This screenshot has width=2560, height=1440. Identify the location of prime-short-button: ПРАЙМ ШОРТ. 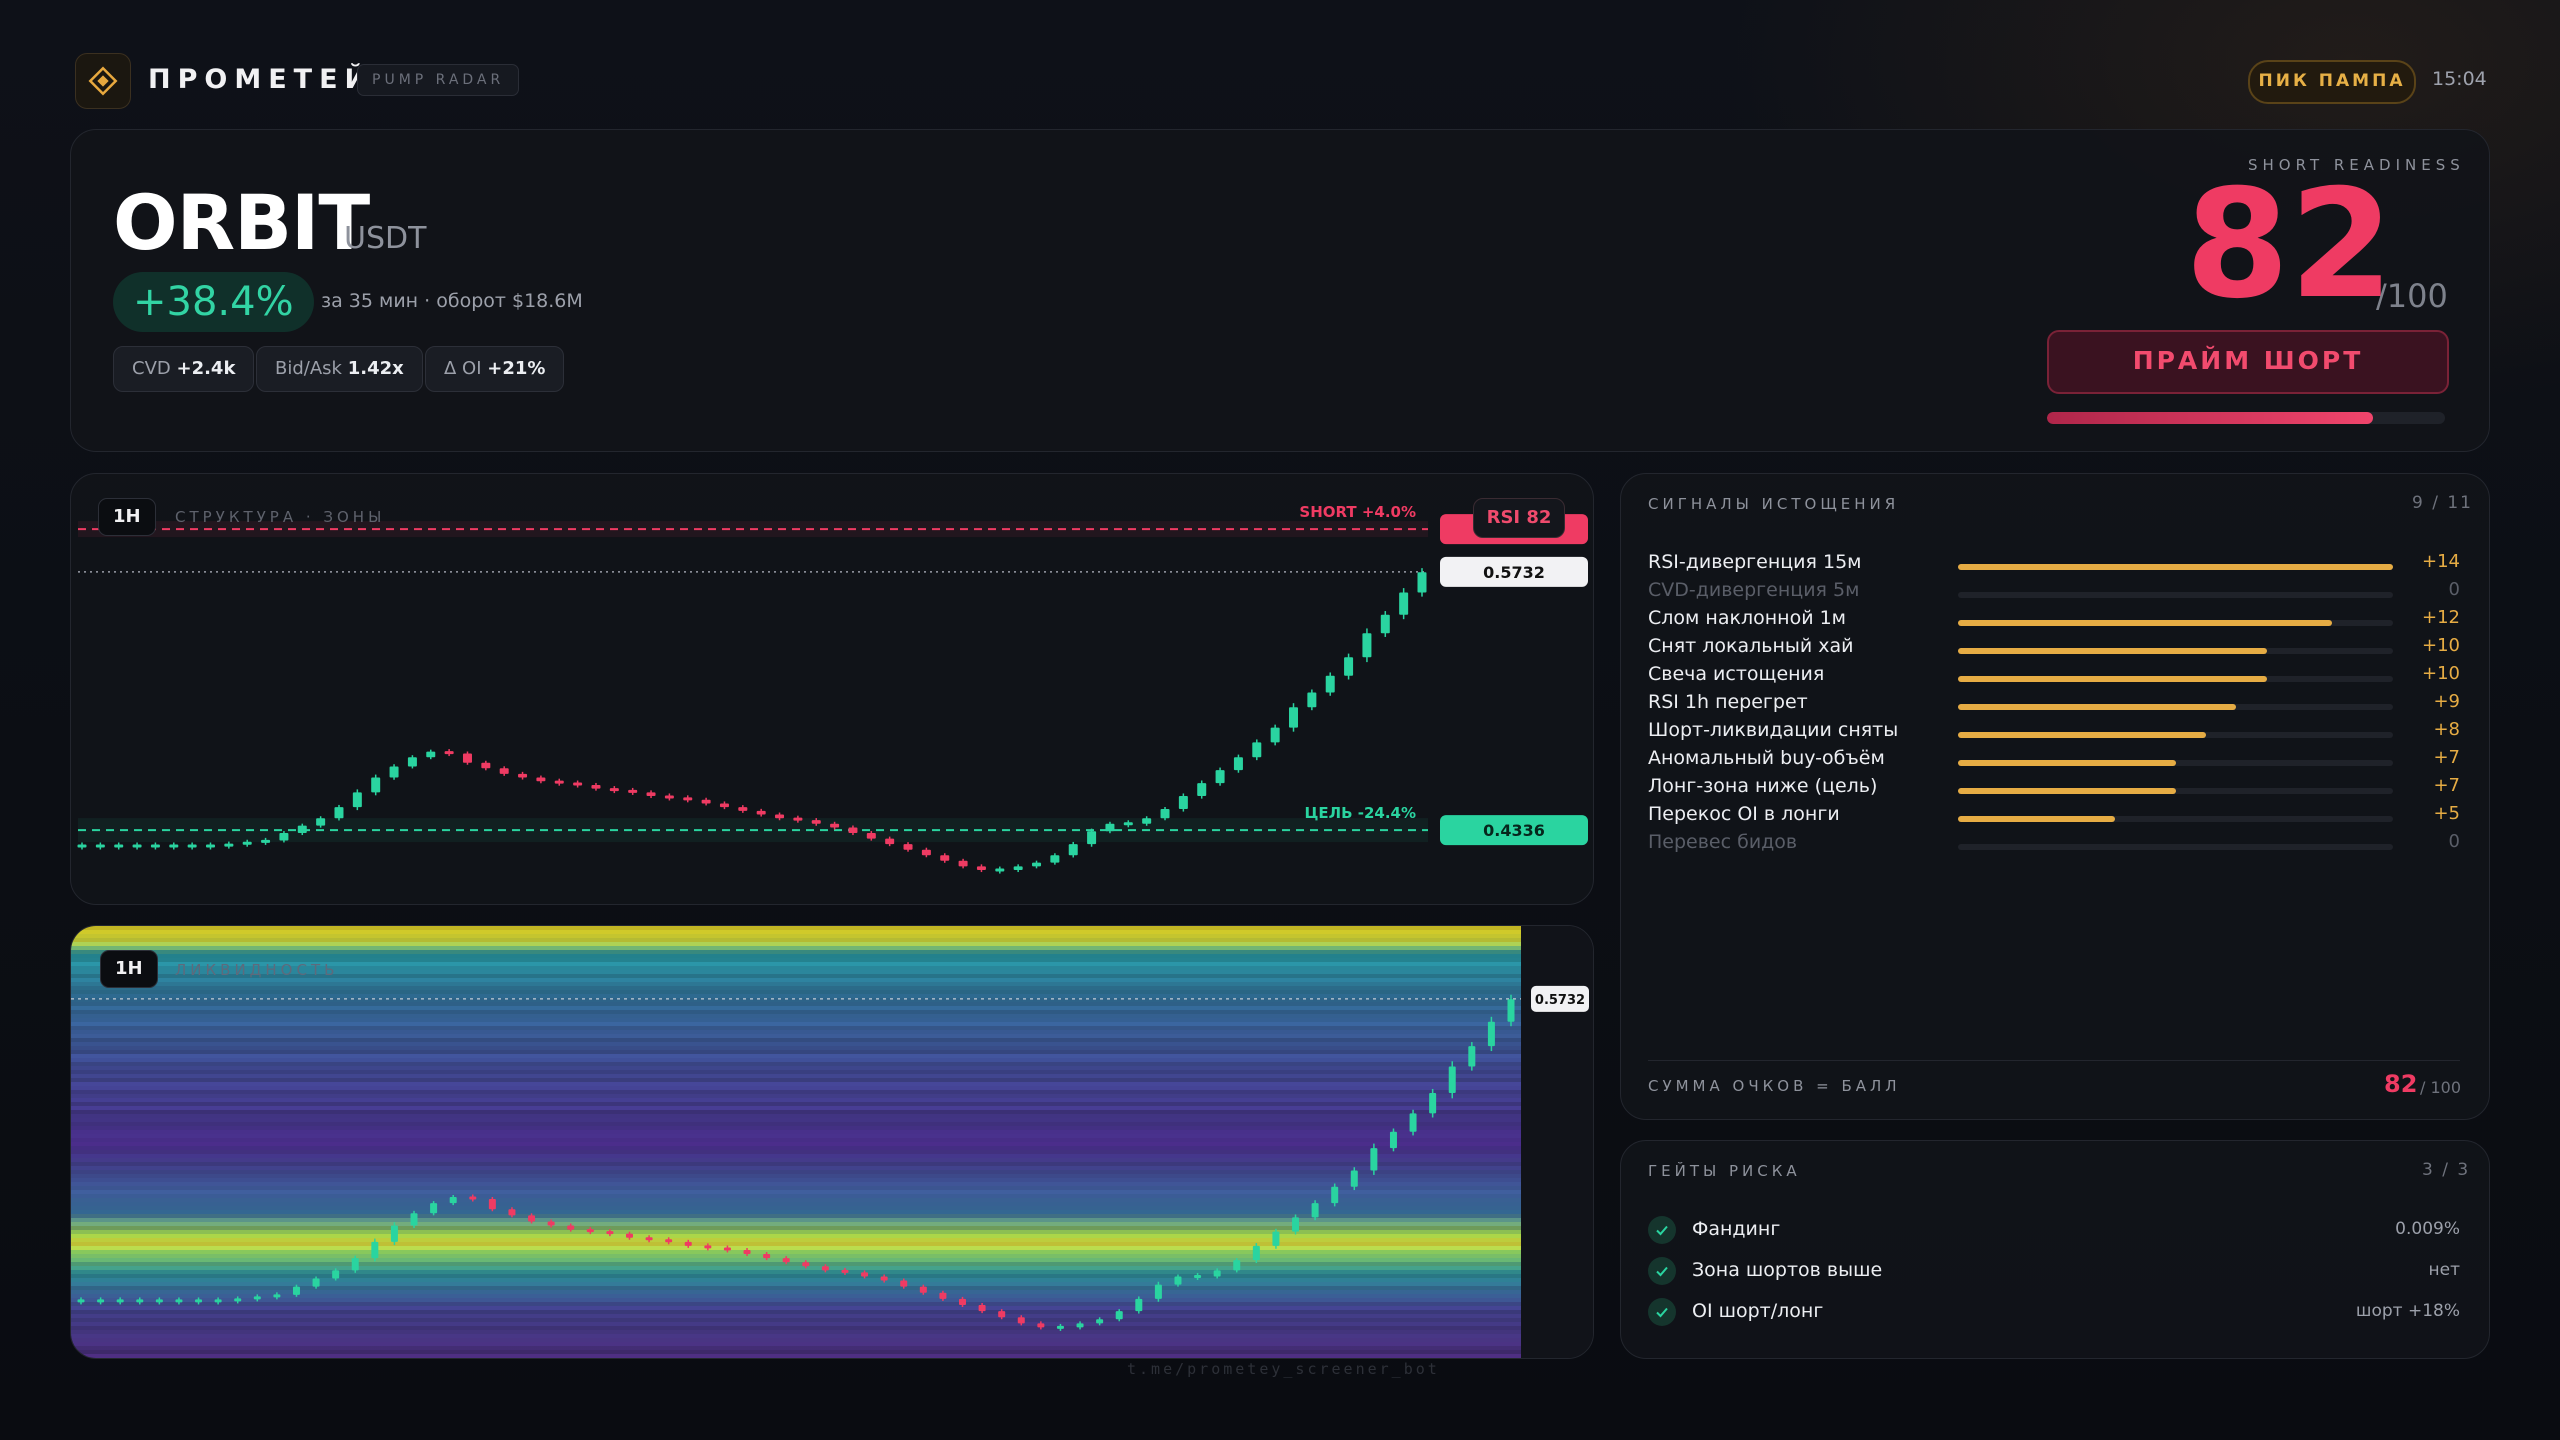
(2248, 362).